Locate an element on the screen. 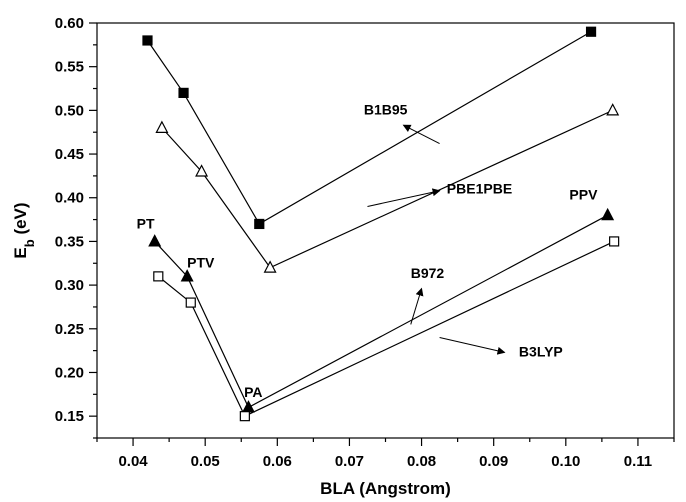 The height and width of the screenshot is (502, 686). y-tick-label: 0.55 is located at coordinates (69, 67).